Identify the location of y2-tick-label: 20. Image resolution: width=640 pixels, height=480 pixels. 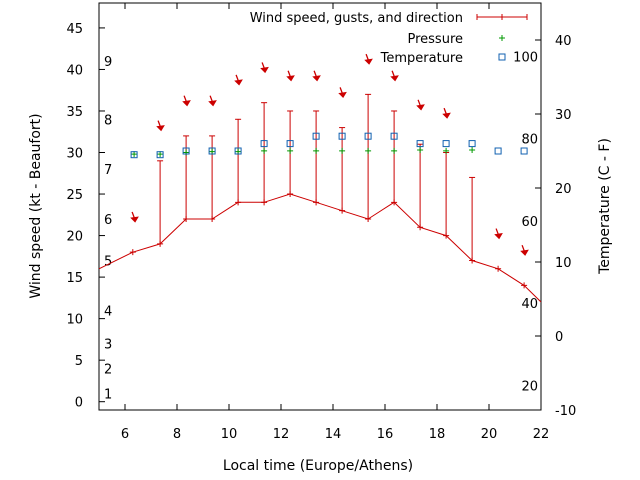
(563, 189).